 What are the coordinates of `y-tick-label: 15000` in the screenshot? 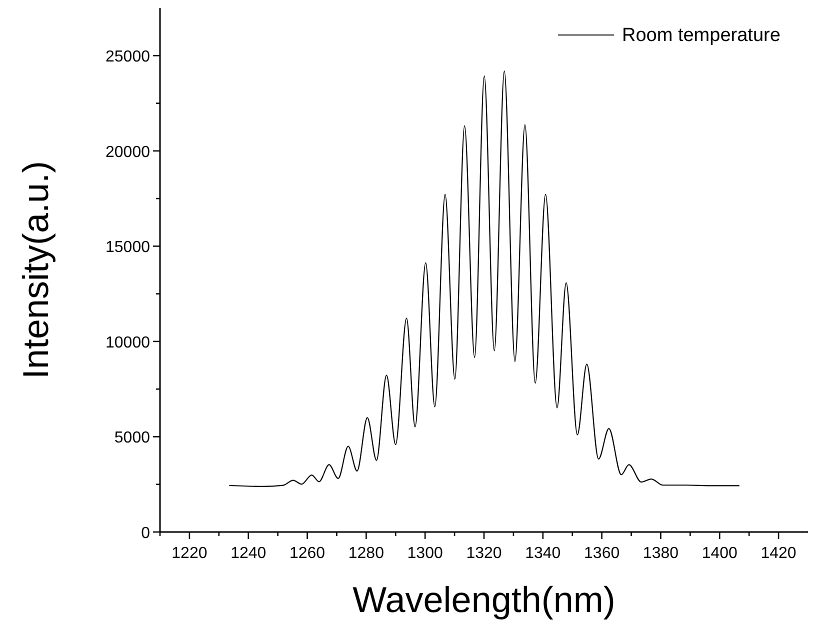 It's located at (128, 247).